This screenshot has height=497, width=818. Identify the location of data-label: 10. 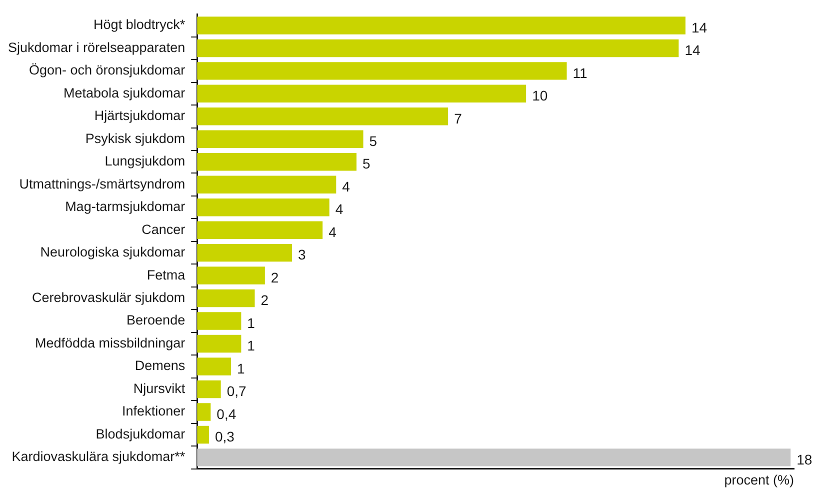
(540, 96).